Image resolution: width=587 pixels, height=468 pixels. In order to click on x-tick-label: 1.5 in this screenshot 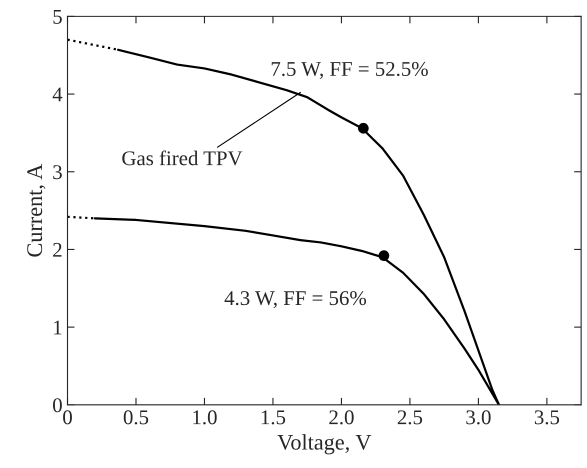, I will do `click(274, 417)`.